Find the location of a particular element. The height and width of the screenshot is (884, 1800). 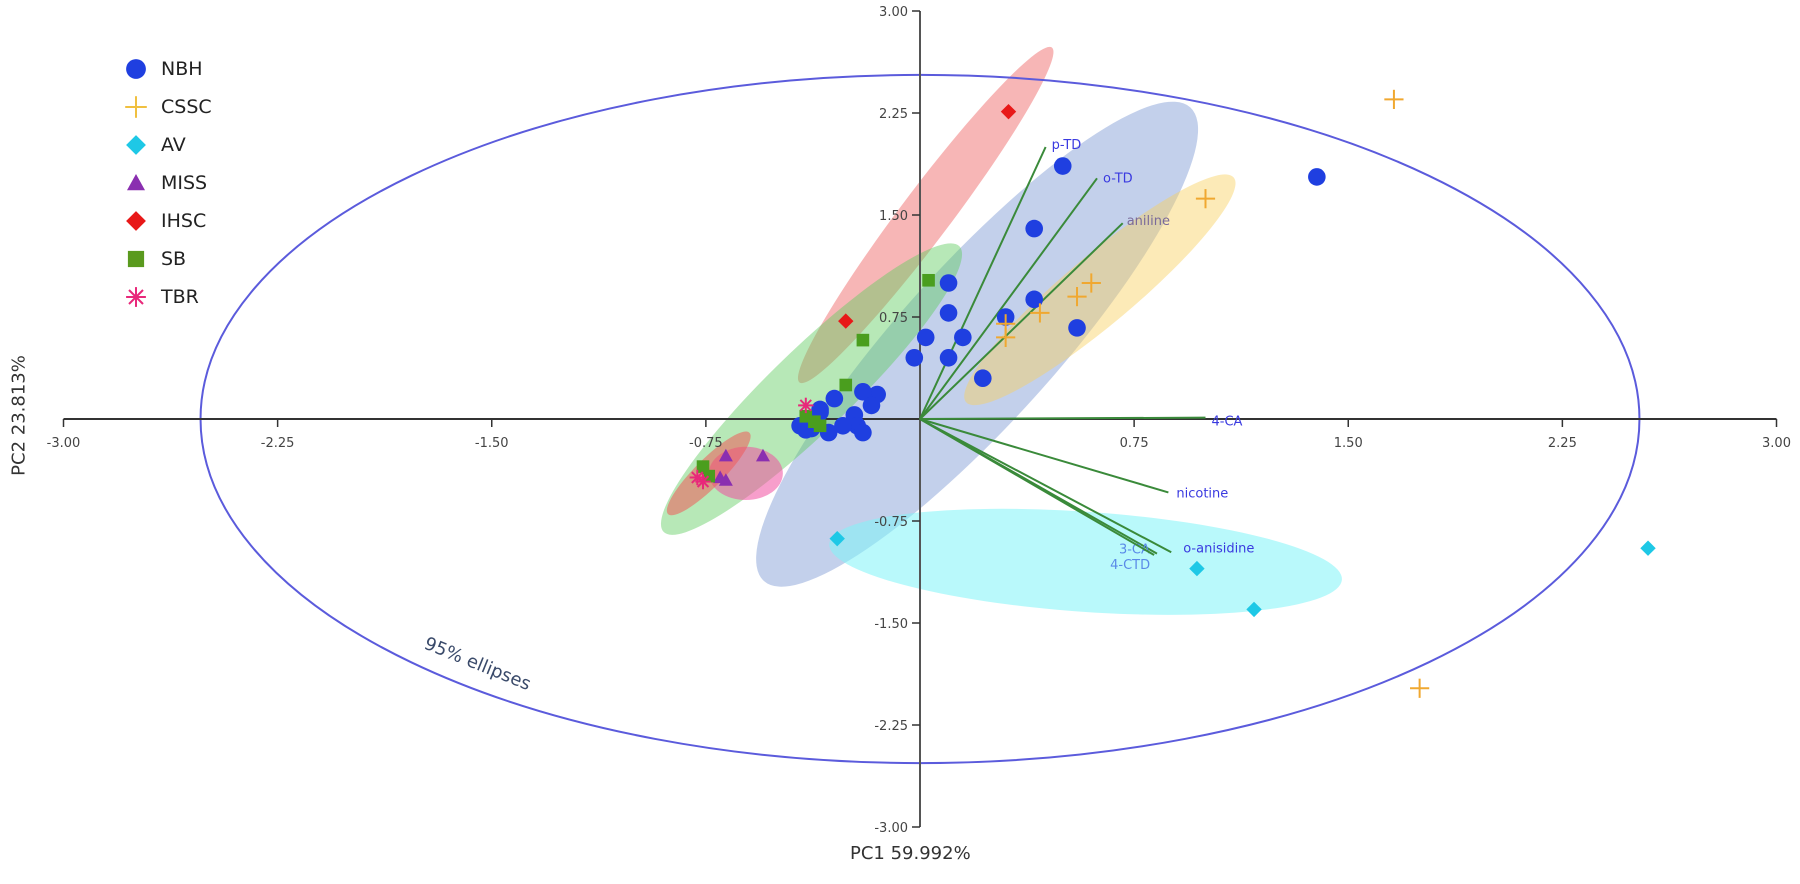

legend-item-cssc: CSSC is located at coordinates (168, 107).